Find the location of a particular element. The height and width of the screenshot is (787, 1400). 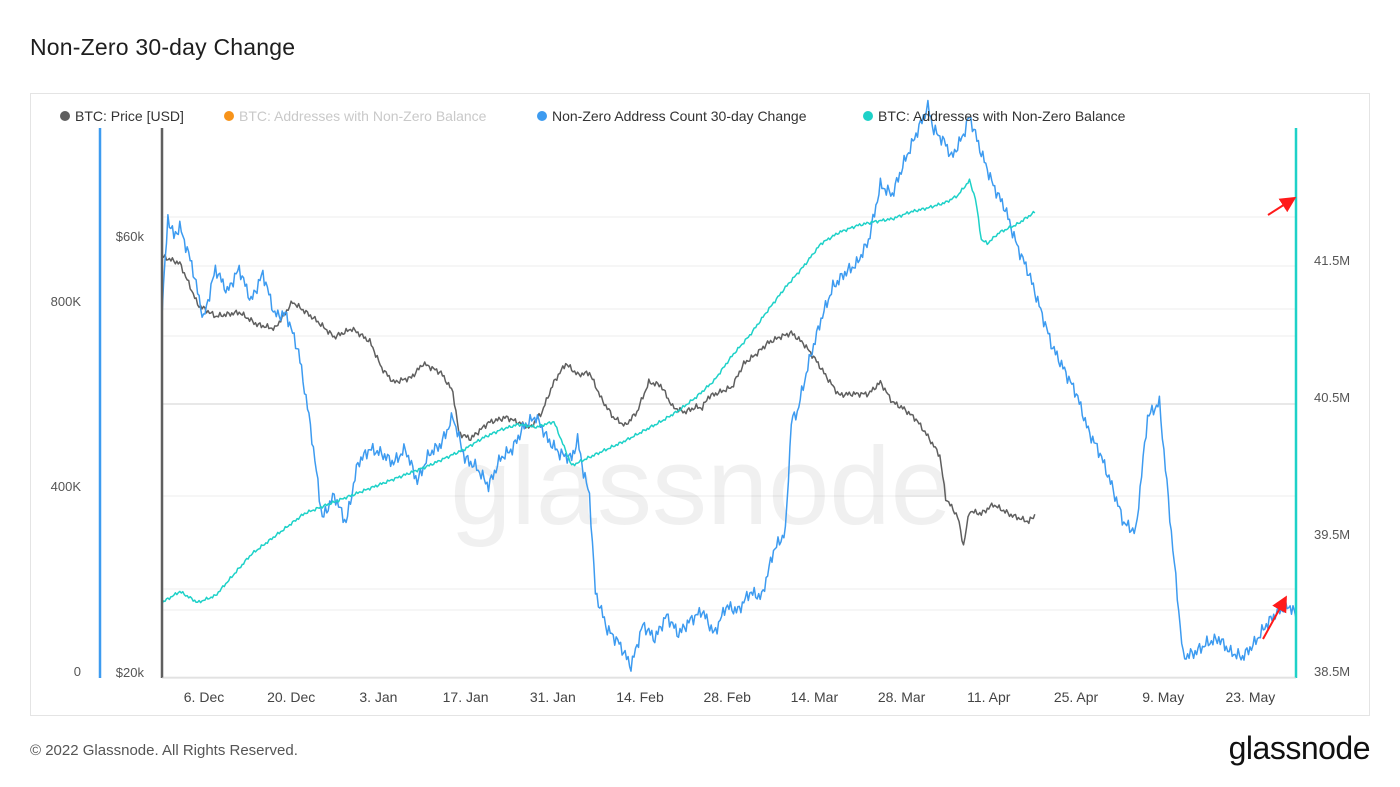

legend-label: Non-Zero Address Count 30-day Change is located at coordinates (679, 116).